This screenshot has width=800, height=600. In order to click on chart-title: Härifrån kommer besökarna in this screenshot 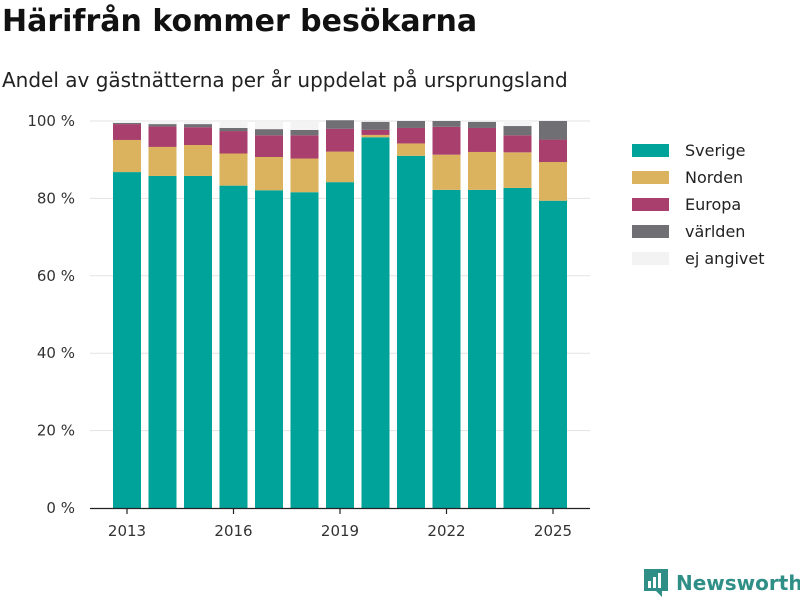, I will do `click(240, 21)`.